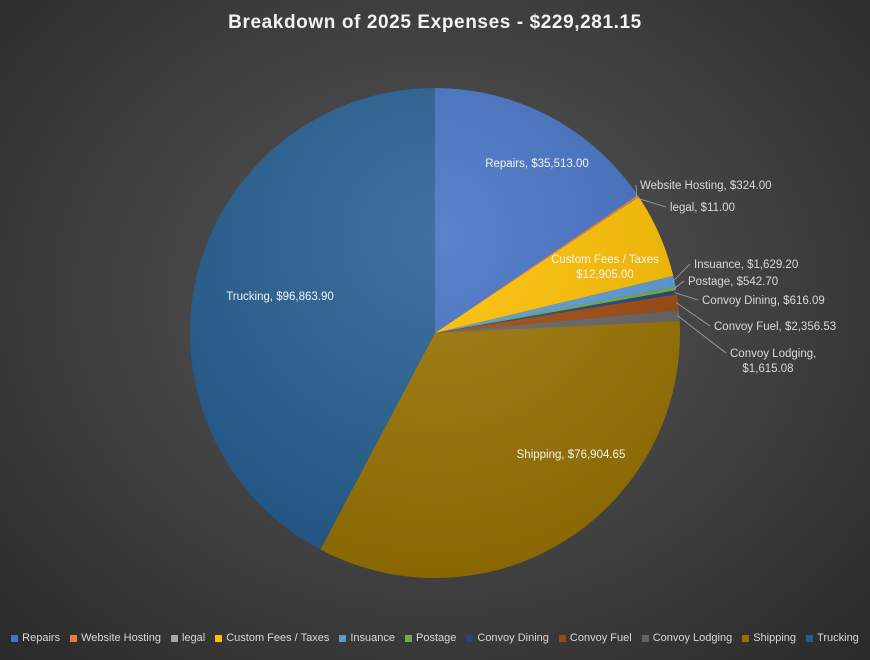 Image resolution: width=870 pixels, height=660 pixels. What do you see at coordinates (705, 186) in the screenshot?
I see `data-label-website-hosting: Website Hosting, $324.00` at bounding box center [705, 186].